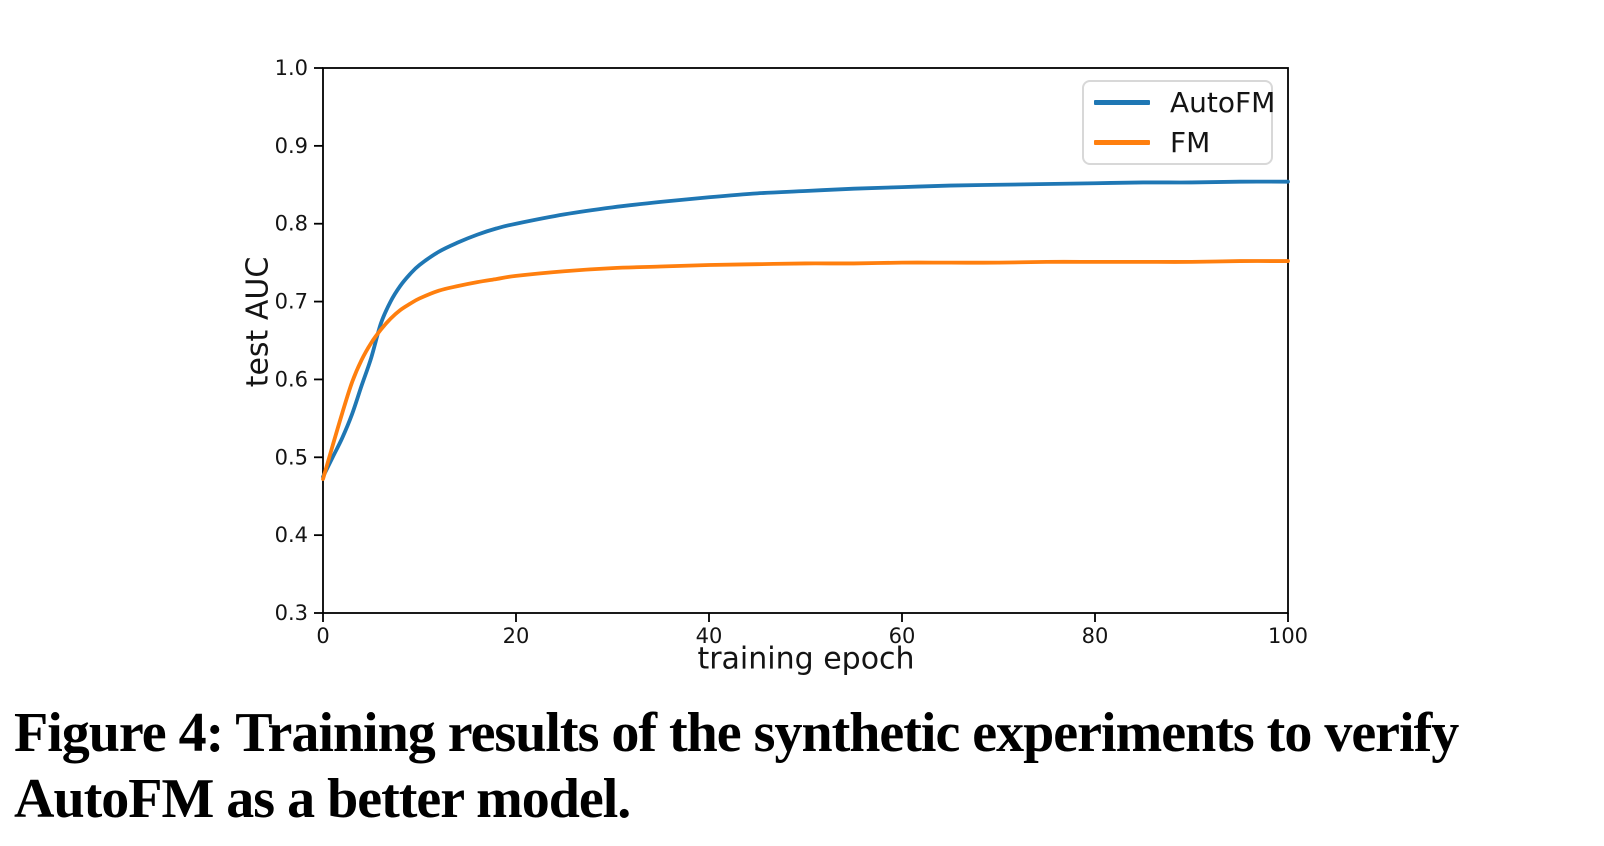 The image size is (1604, 846). I want to click on x-axis-label: training epoch, so click(806, 659).